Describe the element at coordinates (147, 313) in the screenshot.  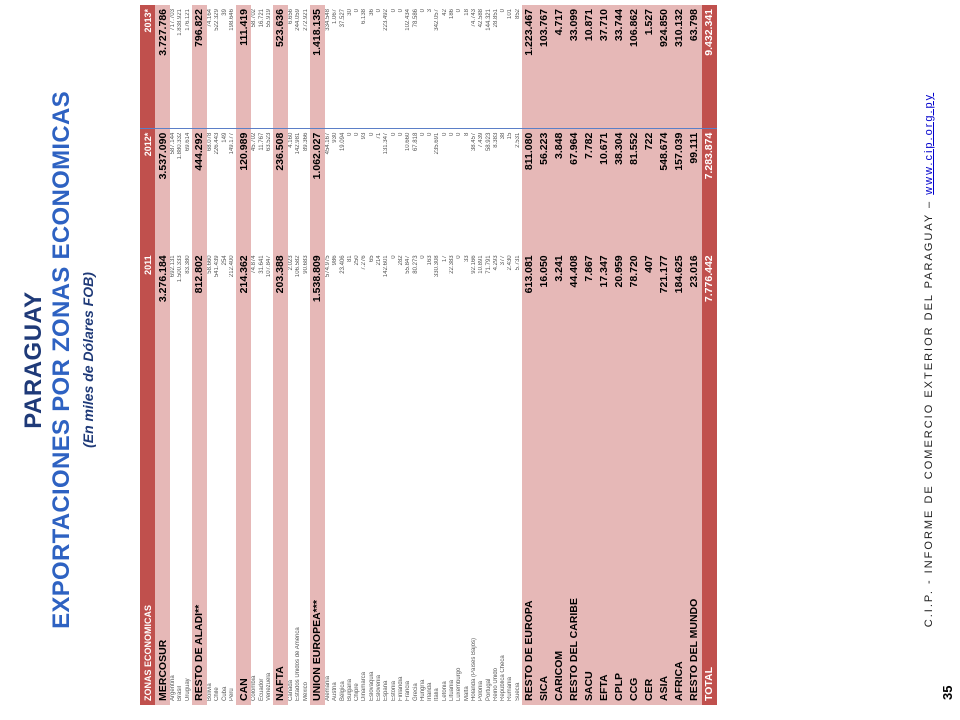
I see `header-2011: 2011` at that location.